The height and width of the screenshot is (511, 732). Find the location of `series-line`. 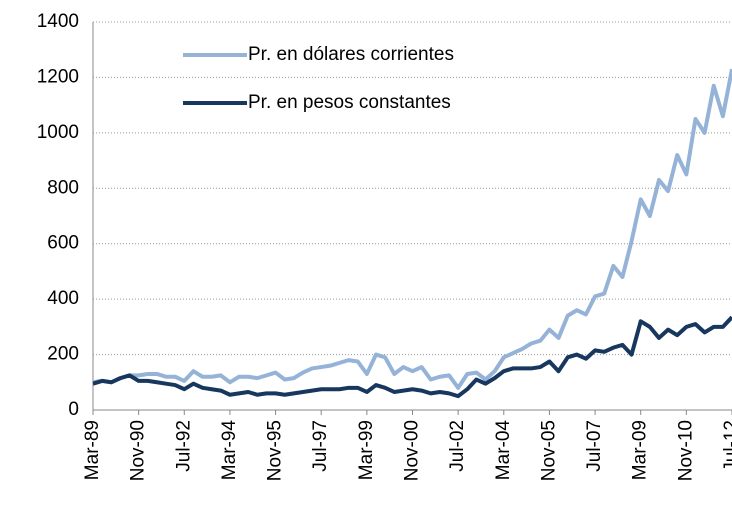

series-line is located at coordinates (412, 357).